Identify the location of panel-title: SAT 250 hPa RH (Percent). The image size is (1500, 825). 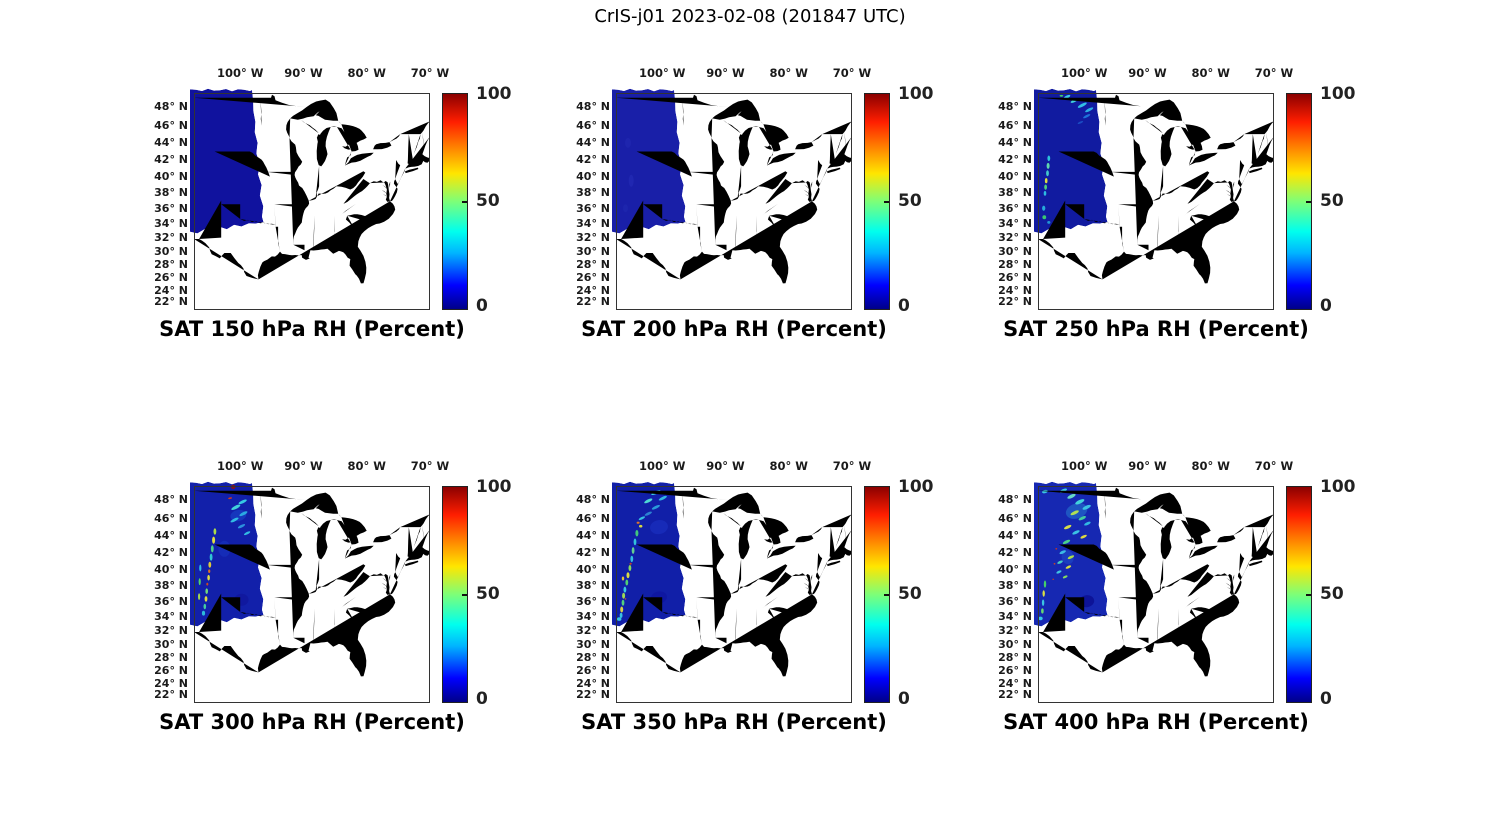
(1156, 329).